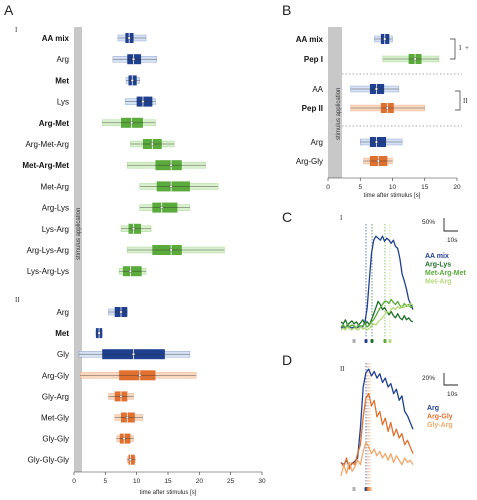 The width and height of the screenshot is (477, 500). What do you see at coordinates (82, 459) in the screenshot?
I see `panel-a-row-19-gly-gly-gly: Gly-Gly-Gly` at bounding box center [82, 459].